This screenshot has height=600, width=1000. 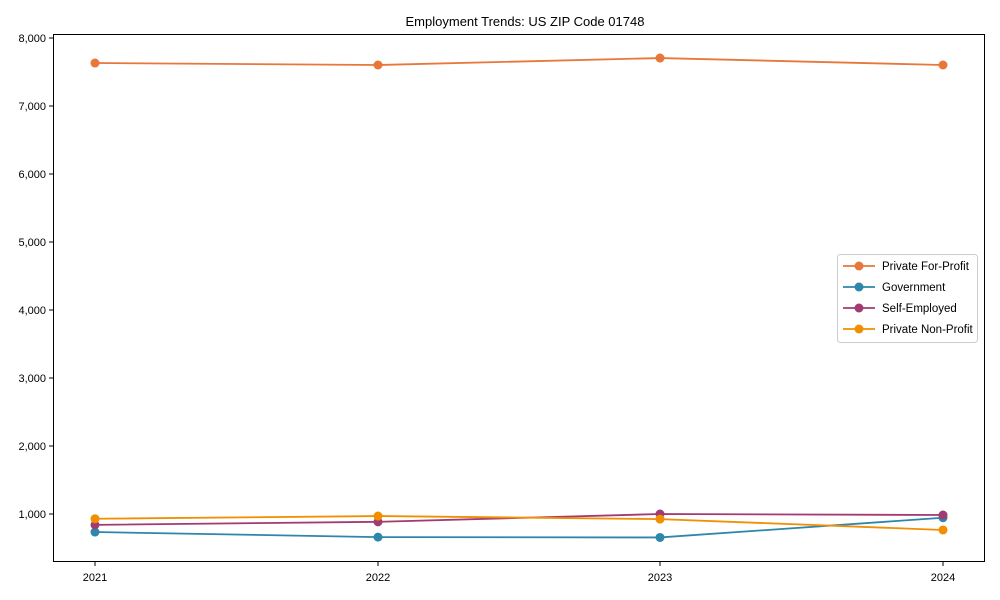 I want to click on legend-item: Private For-Profit, so click(x=906, y=267).